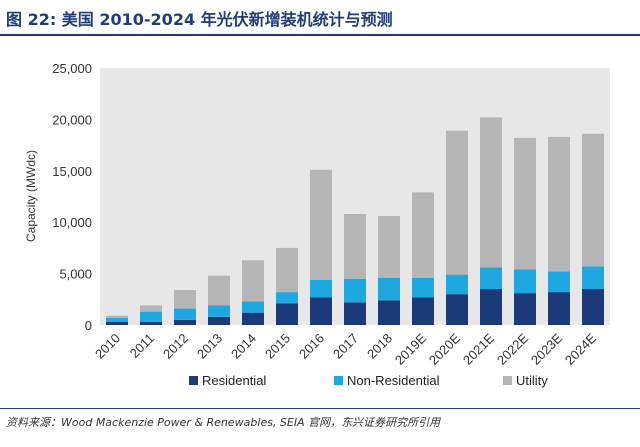 Image resolution: width=640 pixels, height=447 pixels. I want to click on x-tick-label: 2021E, so click(478, 348).